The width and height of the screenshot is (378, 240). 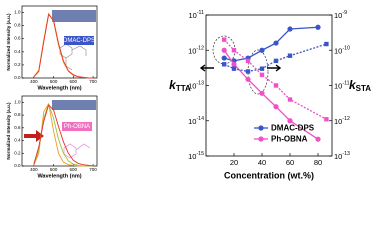 What do you see at coordinates (346, 119) in the screenshot?
I see `tick-exponent: -12` at bounding box center [346, 119].